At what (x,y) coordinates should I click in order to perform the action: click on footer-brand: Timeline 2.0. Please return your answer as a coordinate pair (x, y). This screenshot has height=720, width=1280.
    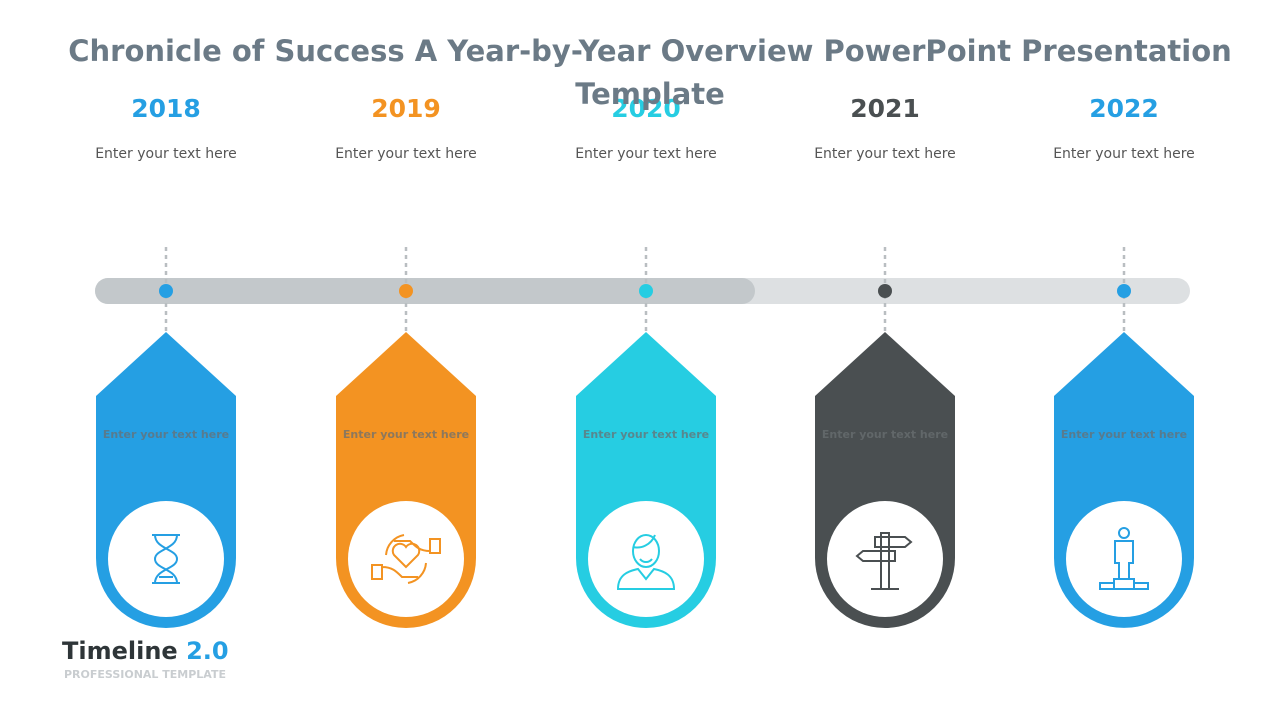
    Looking at the image, I should click on (145, 651).